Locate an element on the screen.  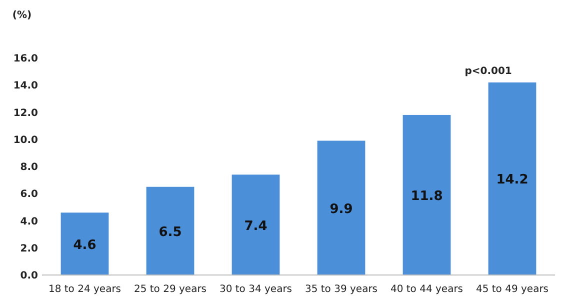
y-tick-label: 2.0 is located at coordinates (29, 248).